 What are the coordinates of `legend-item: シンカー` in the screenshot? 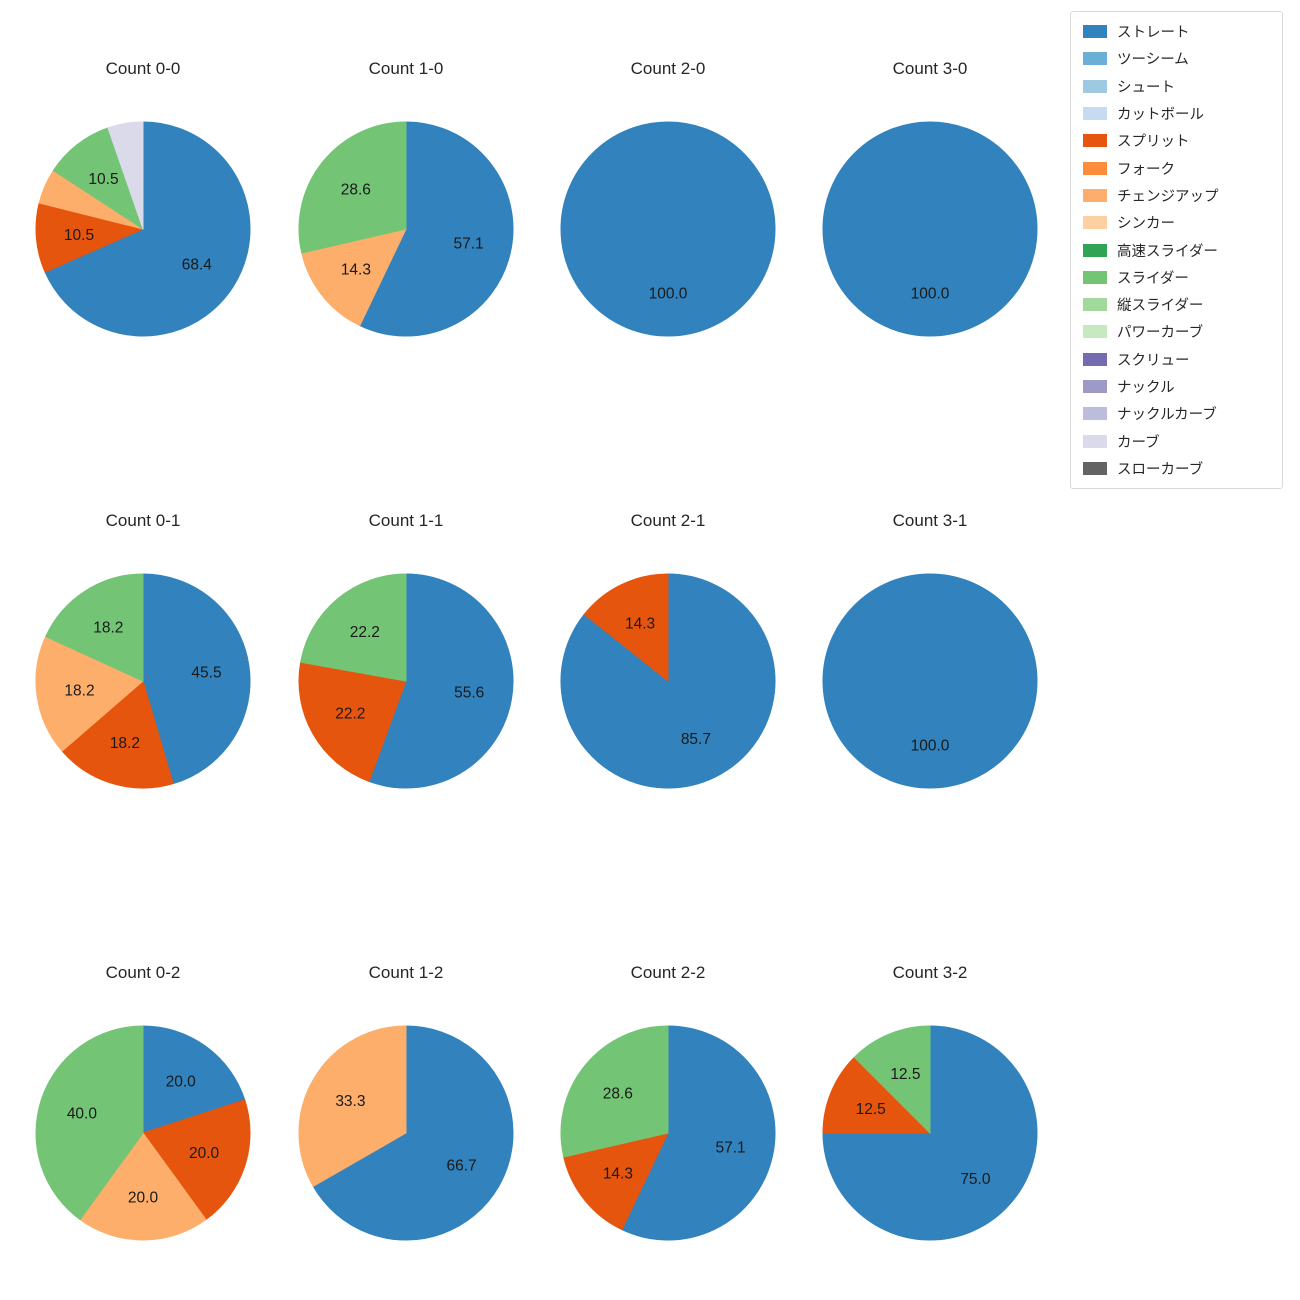 It's located at (1176, 222).